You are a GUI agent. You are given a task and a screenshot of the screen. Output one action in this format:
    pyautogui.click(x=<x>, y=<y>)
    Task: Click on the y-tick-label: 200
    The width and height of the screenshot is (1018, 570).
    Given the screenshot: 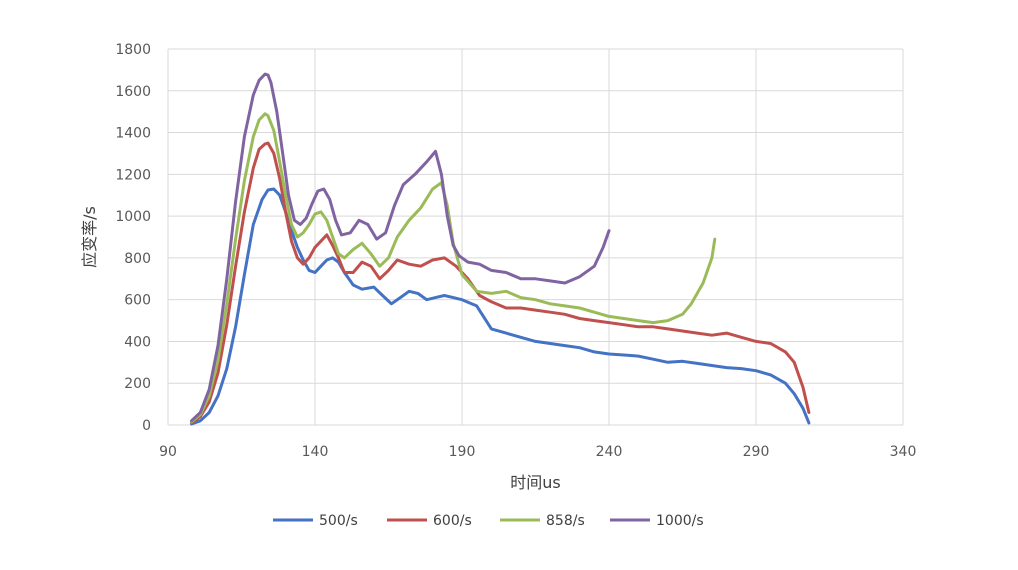 What is the action you would take?
    pyautogui.click(x=137, y=384)
    